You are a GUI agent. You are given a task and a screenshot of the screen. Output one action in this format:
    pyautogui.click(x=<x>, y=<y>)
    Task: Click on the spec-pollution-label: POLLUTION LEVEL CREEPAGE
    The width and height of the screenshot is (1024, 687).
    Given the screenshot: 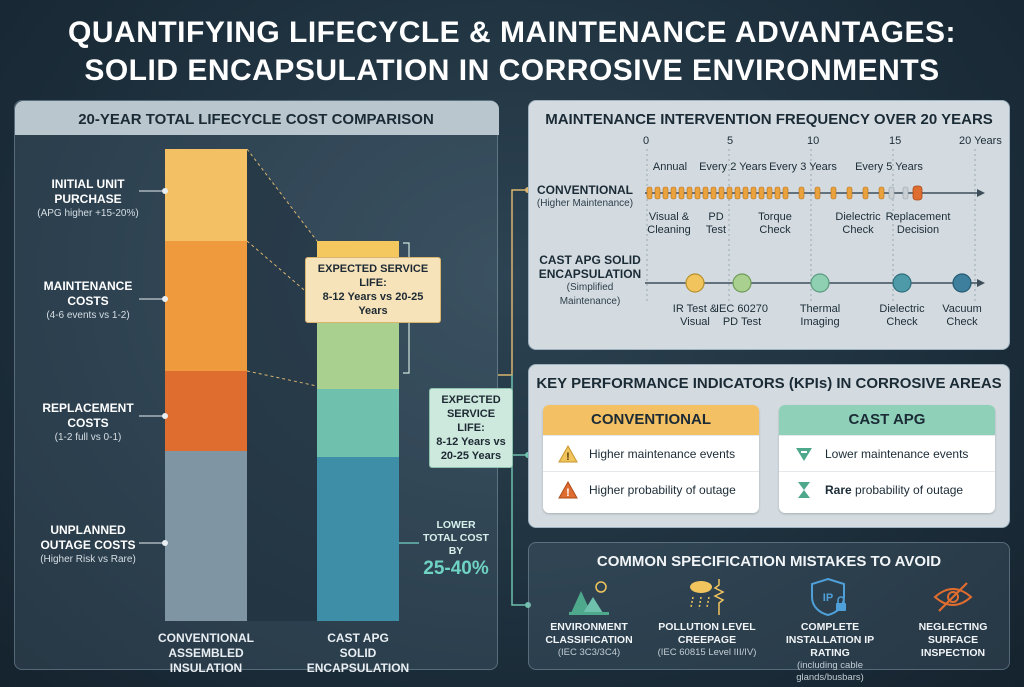 What is the action you would take?
    pyautogui.click(x=707, y=633)
    